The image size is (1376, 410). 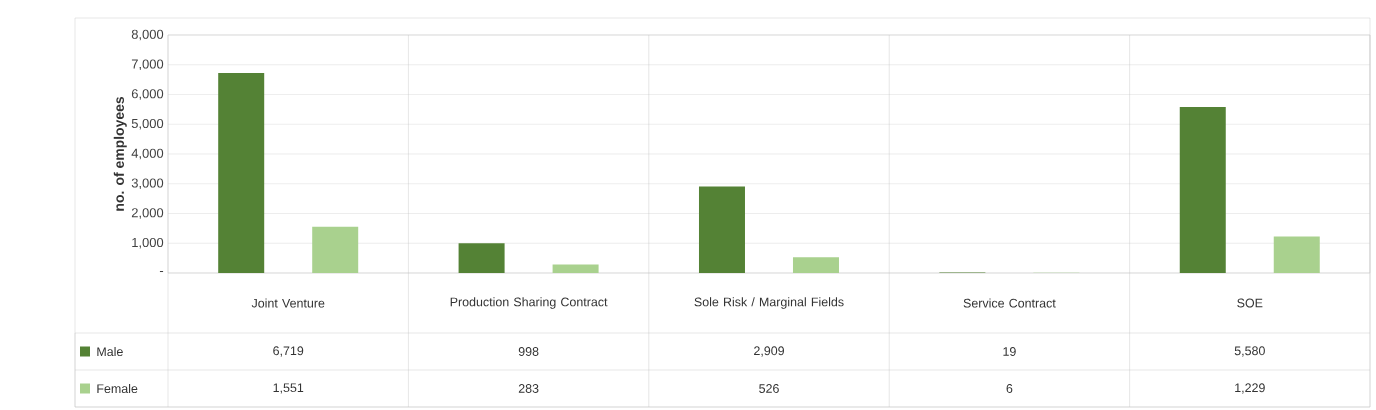 I want to click on data-label: 19, so click(x=1009, y=351).